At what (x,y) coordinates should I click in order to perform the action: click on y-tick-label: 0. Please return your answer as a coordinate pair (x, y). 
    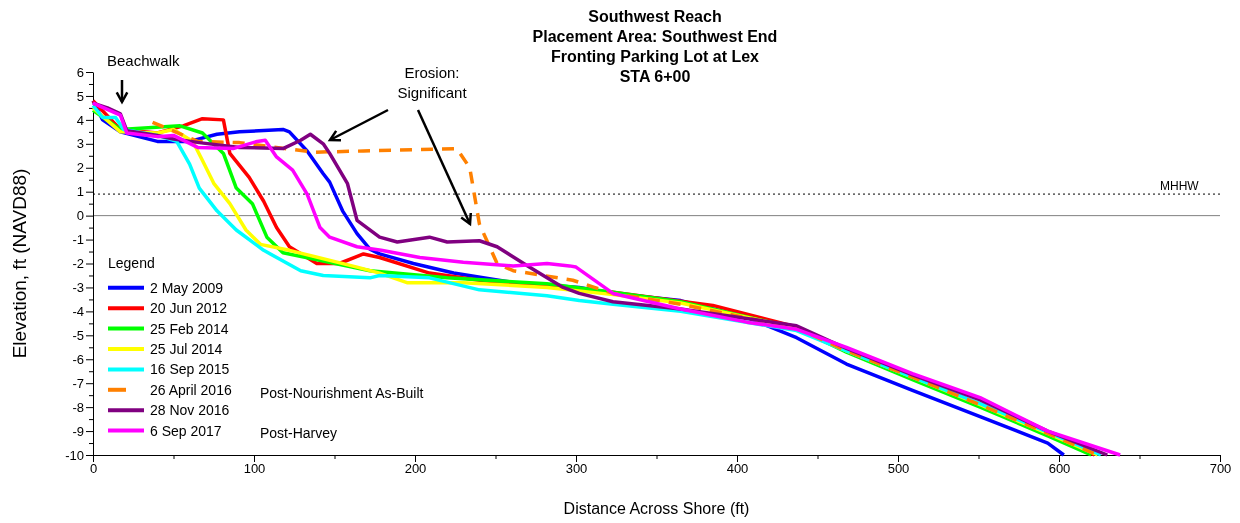
    Looking at the image, I should click on (80, 216).